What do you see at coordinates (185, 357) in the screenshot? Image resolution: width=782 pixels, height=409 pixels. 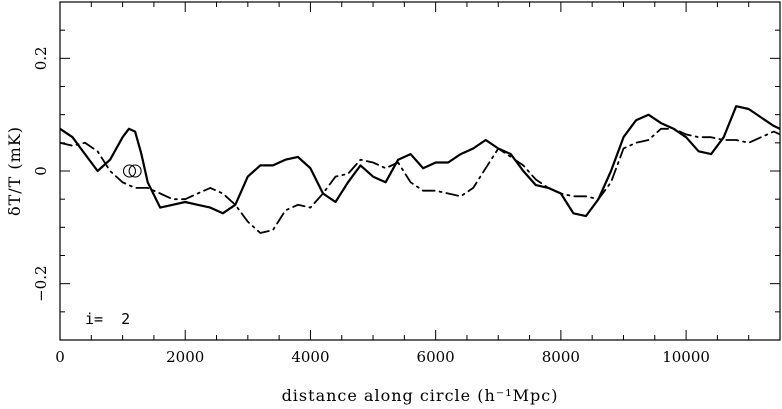 I see `x-tick-label: 2000` at bounding box center [185, 357].